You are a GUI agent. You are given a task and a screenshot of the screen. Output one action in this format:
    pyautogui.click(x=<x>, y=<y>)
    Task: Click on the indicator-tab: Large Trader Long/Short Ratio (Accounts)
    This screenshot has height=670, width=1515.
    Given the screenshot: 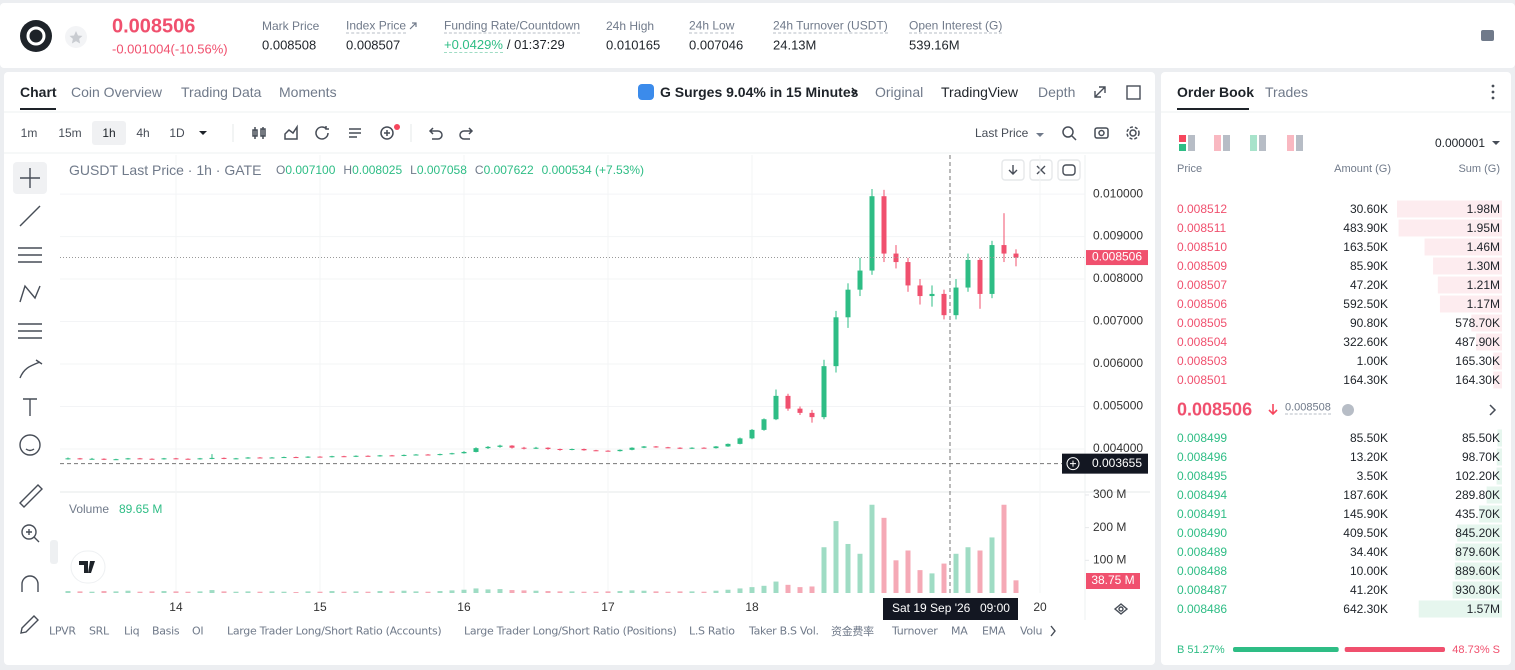 What is the action you would take?
    pyautogui.click(x=334, y=631)
    